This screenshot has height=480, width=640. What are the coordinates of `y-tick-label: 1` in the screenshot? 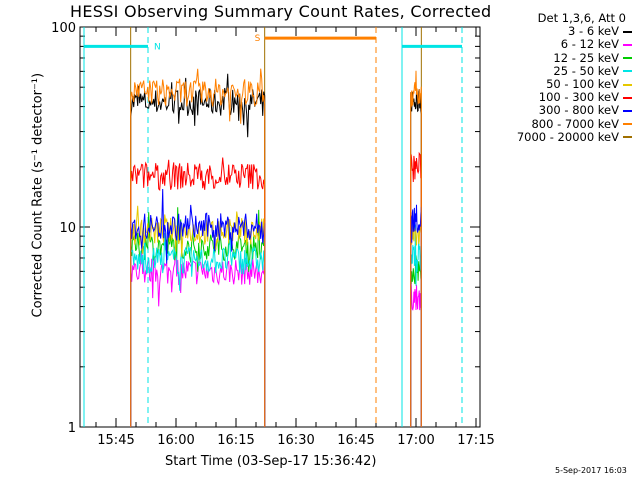 It's located at (72, 428).